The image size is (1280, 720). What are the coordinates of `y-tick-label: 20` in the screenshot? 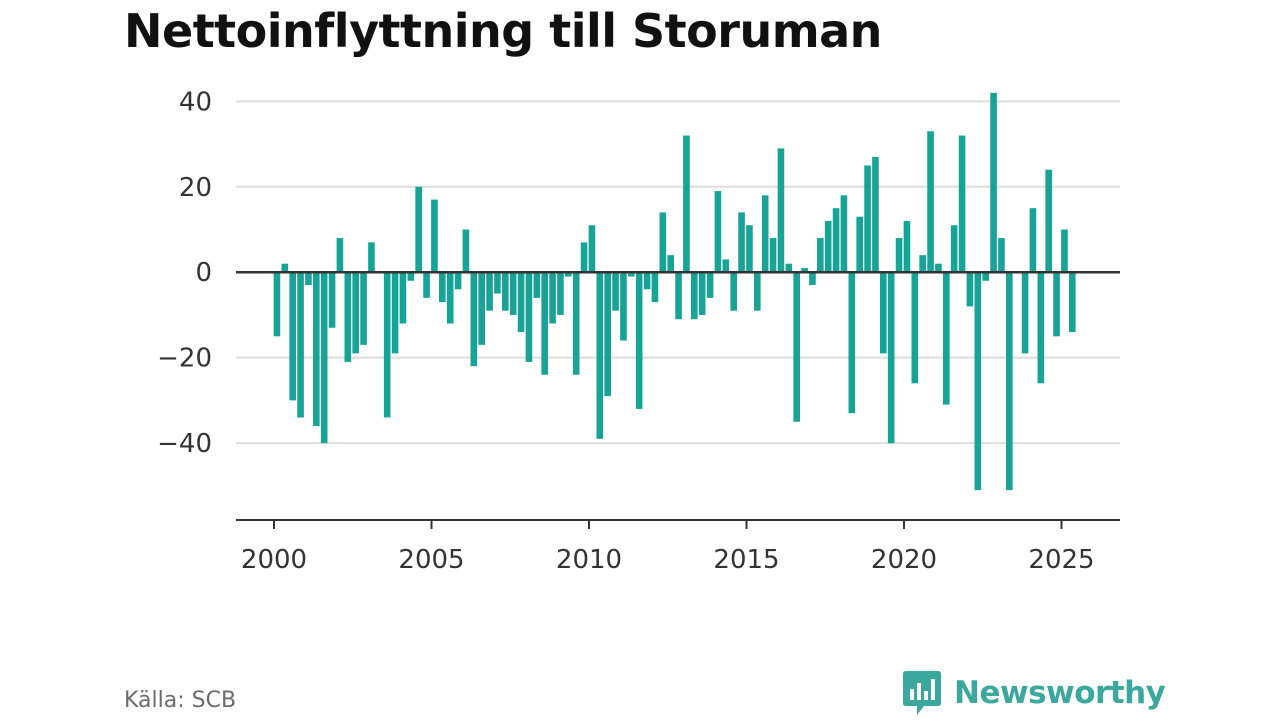 It's located at (195, 188).